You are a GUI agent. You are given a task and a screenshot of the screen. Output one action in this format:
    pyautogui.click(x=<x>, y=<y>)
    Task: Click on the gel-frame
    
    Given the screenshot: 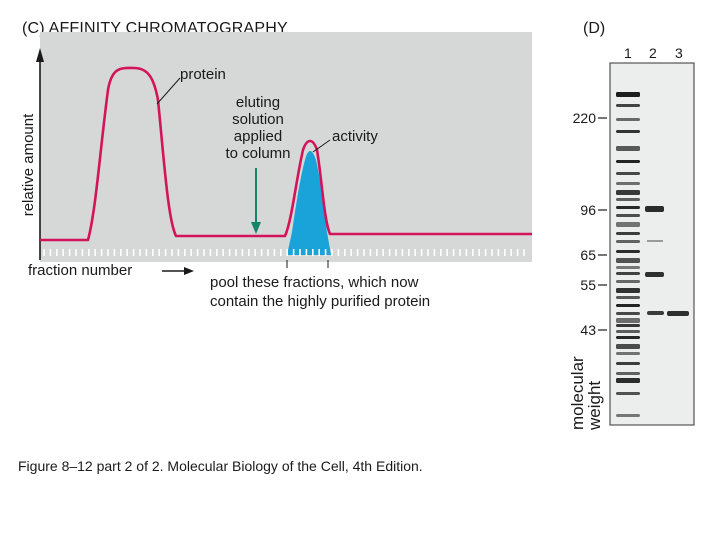 What is the action you would take?
    pyautogui.click(x=652, y=244)
    